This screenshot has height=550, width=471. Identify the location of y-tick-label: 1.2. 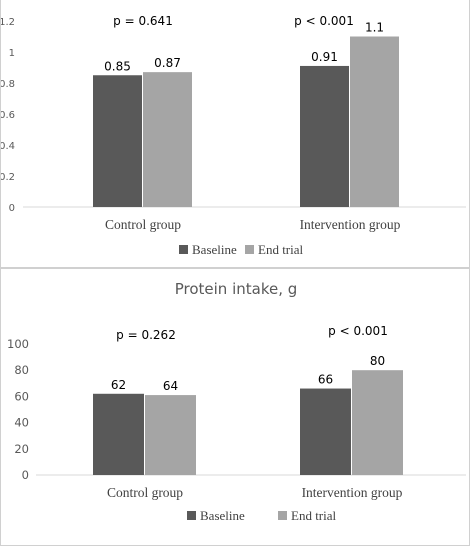
(8, 22).